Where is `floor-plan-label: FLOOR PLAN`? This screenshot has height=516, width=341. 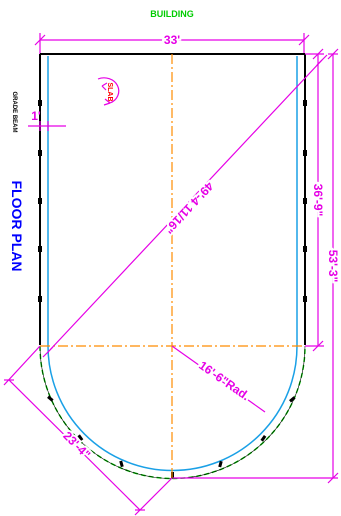 floor-plan-label: FLOOR PLAN is located at coordinates (17, 226).